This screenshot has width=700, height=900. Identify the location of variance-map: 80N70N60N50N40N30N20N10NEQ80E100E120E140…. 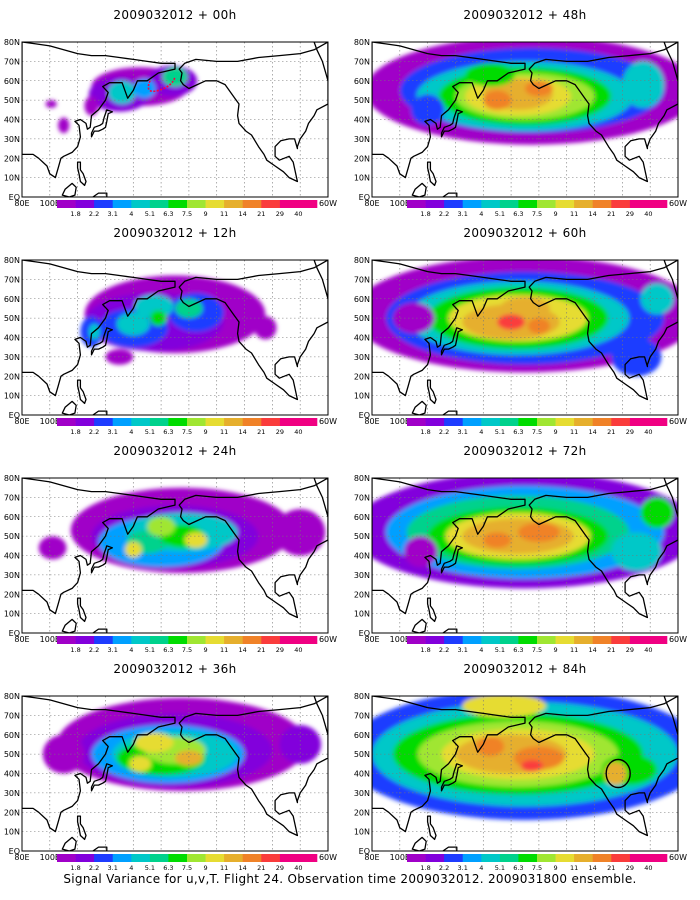
(520, 128).